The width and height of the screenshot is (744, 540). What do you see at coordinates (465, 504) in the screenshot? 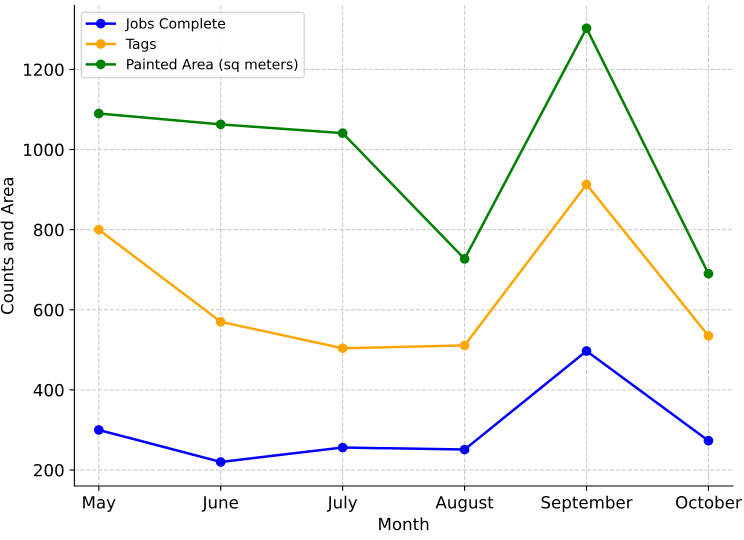
I see `x-tick-label: August` at bounding box center [465, 504].